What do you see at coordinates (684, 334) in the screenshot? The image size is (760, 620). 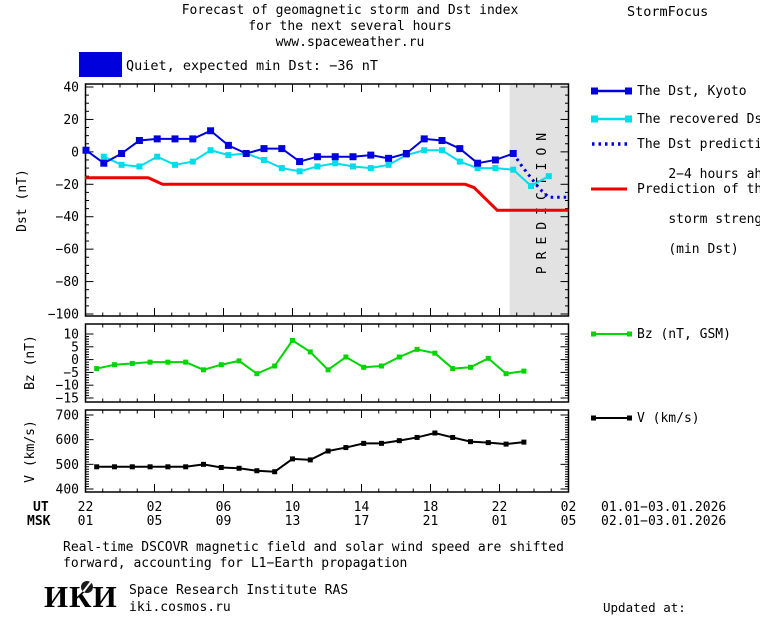 I see `legend-bz-label: Bz (nT, GSM)` at bounding box center [684, 334].